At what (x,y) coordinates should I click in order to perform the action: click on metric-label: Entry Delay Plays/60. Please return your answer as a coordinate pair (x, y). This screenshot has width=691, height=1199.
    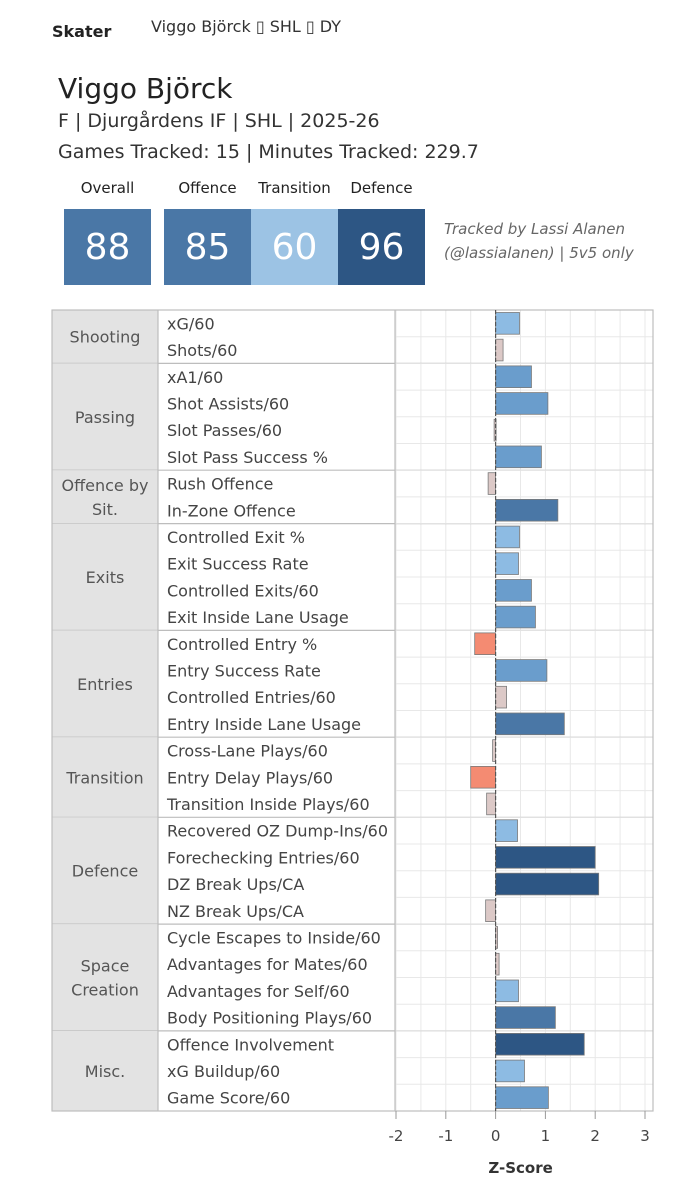
    Looking at the image, I should click on (250, 777).